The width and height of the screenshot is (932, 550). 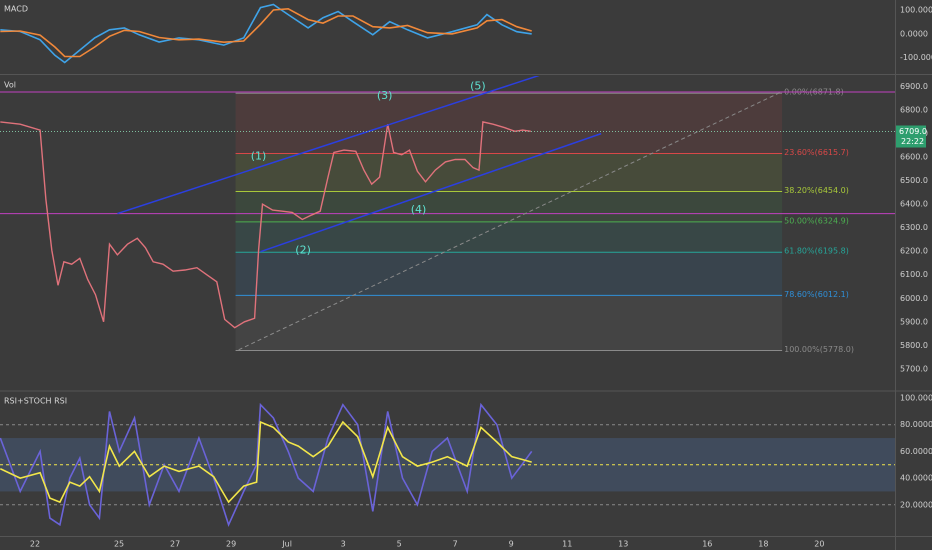 What do you see at coordinates (399, 544) in the screenshot?
I see `x-tick-label: 5` at bounding box center [399, 544].